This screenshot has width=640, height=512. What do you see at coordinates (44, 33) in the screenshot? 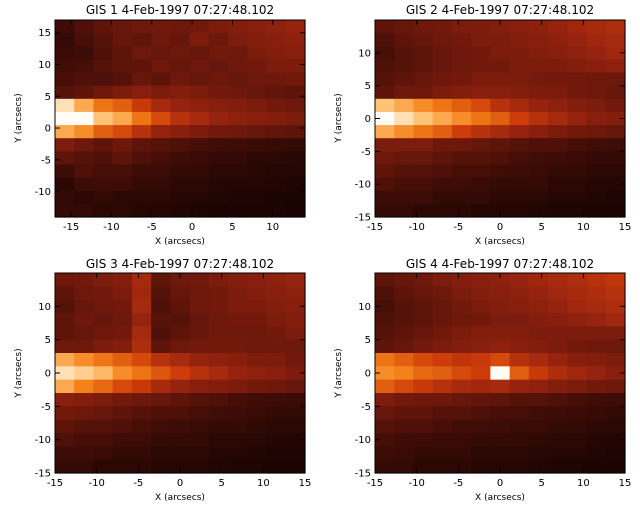
I see `y-tick-label: 15` at bounding box center [44, 33].